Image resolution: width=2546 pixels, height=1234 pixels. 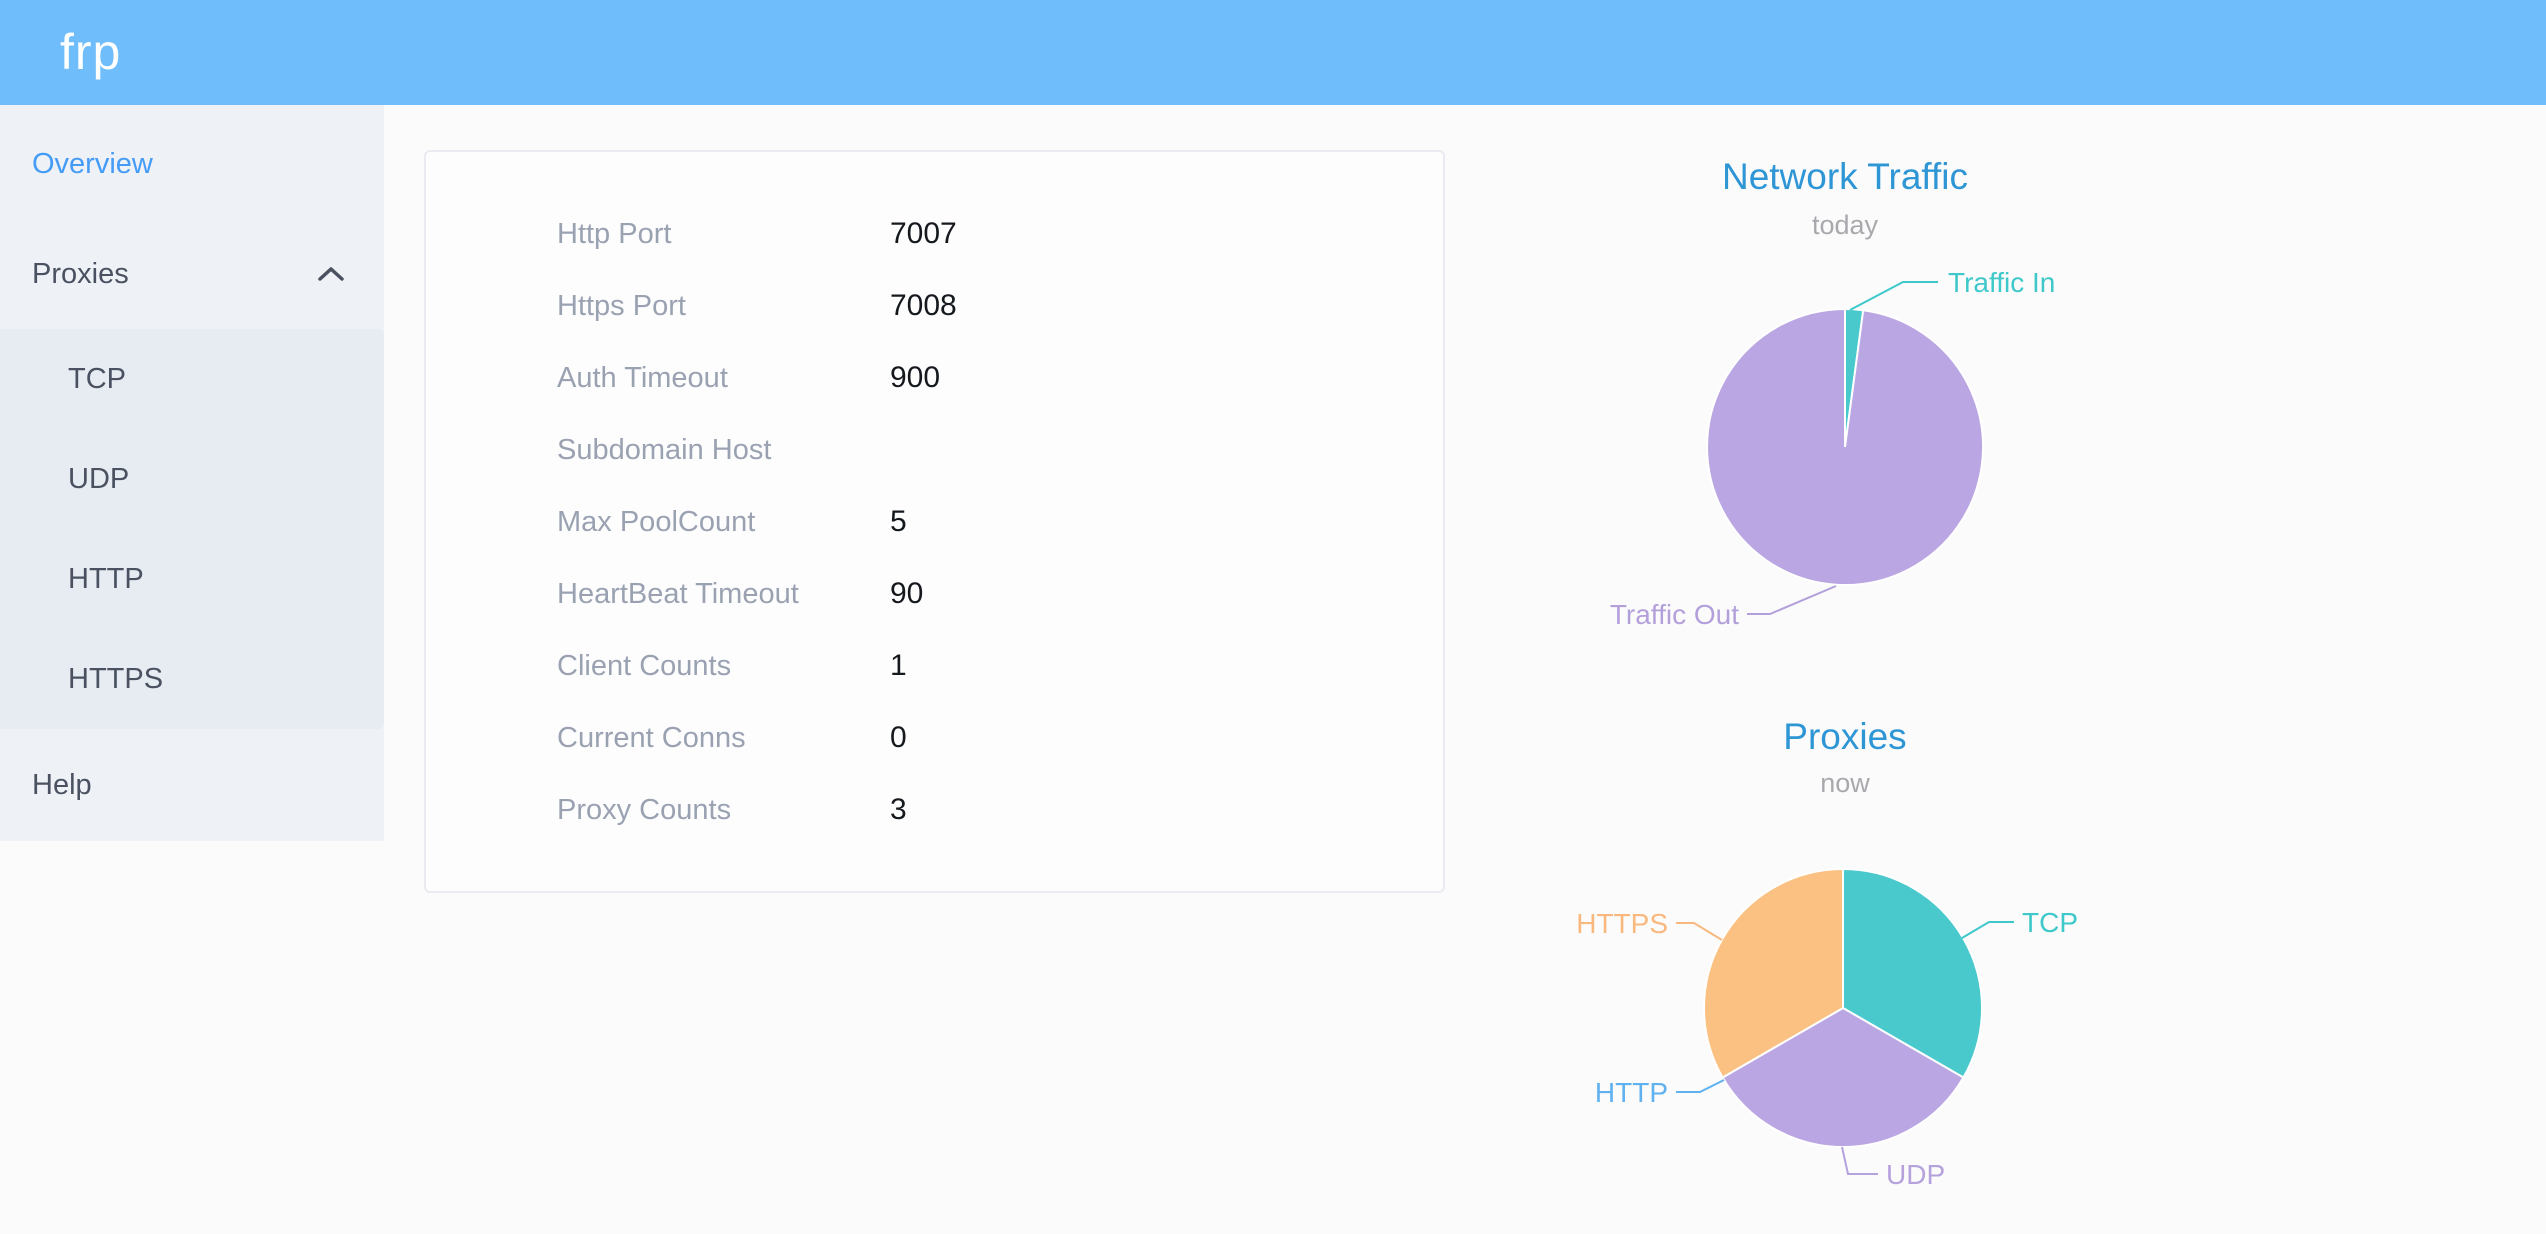 I want to click on sidebar-item-tcp: TCP, so click(x=97, y=379).